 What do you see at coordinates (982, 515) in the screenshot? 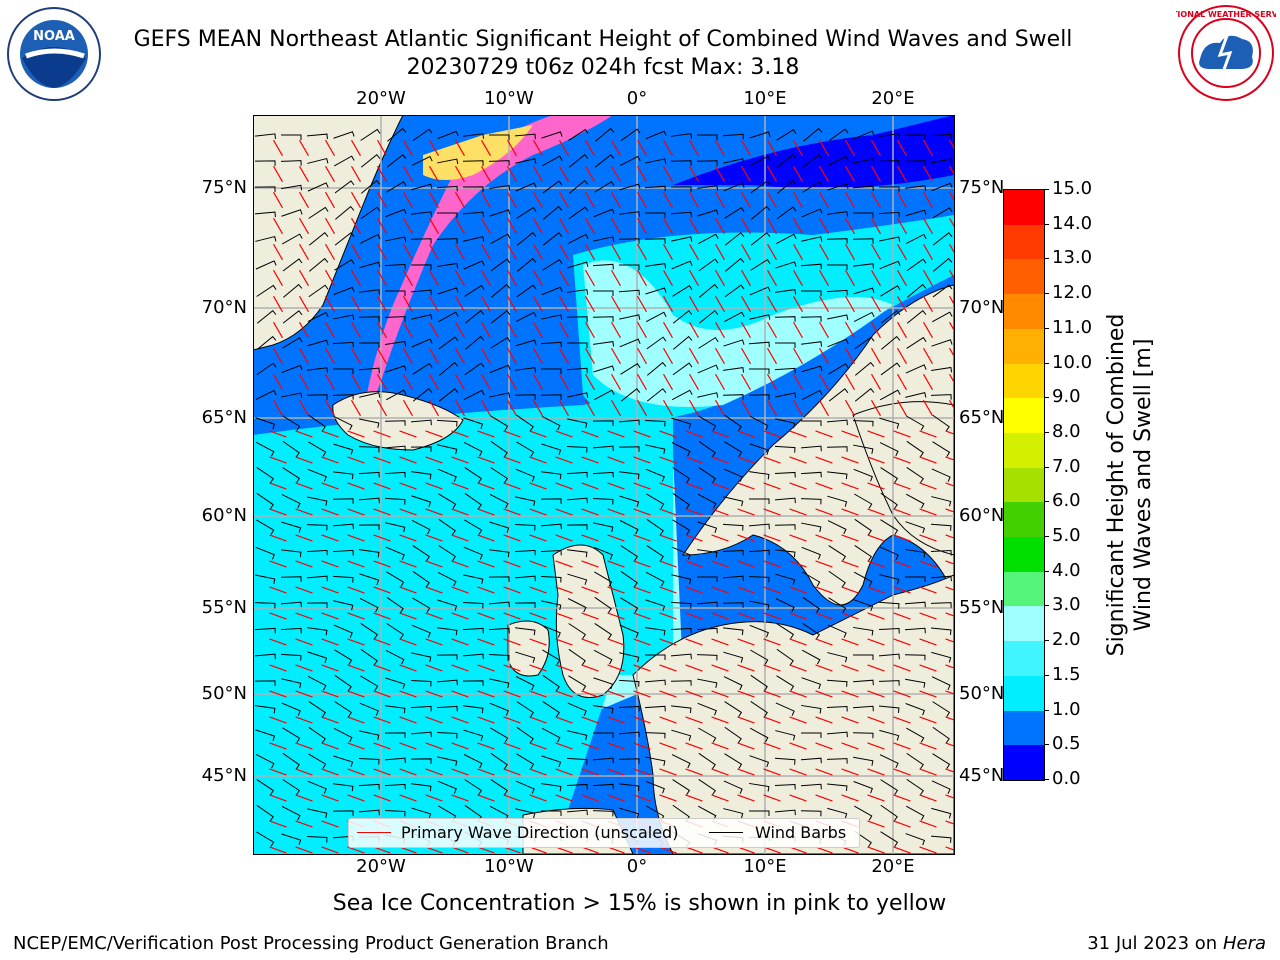
I see `lat-right-label: 60°N` at bounding box center [982, 515].